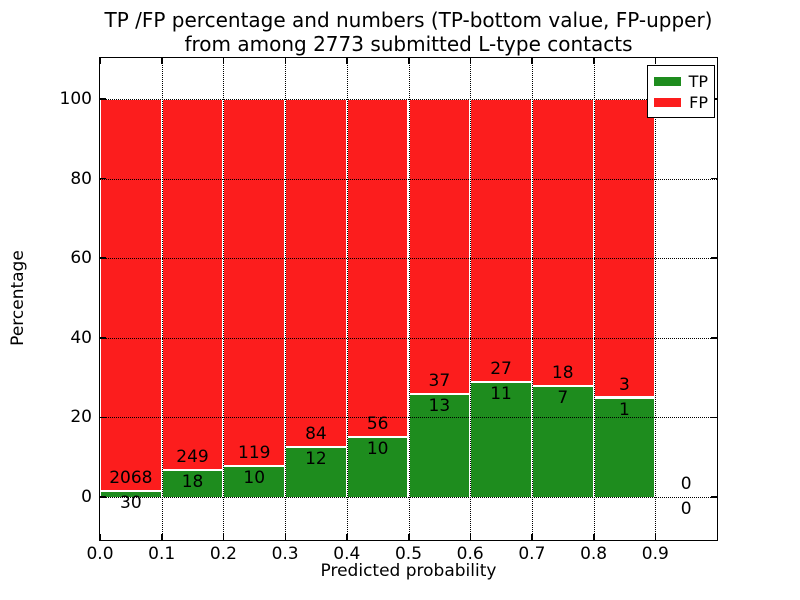  What do you see at coordinates (223, 554) in the screenshot?
I see `x-tick-label: 0.2` at bounding box center [223, 554].